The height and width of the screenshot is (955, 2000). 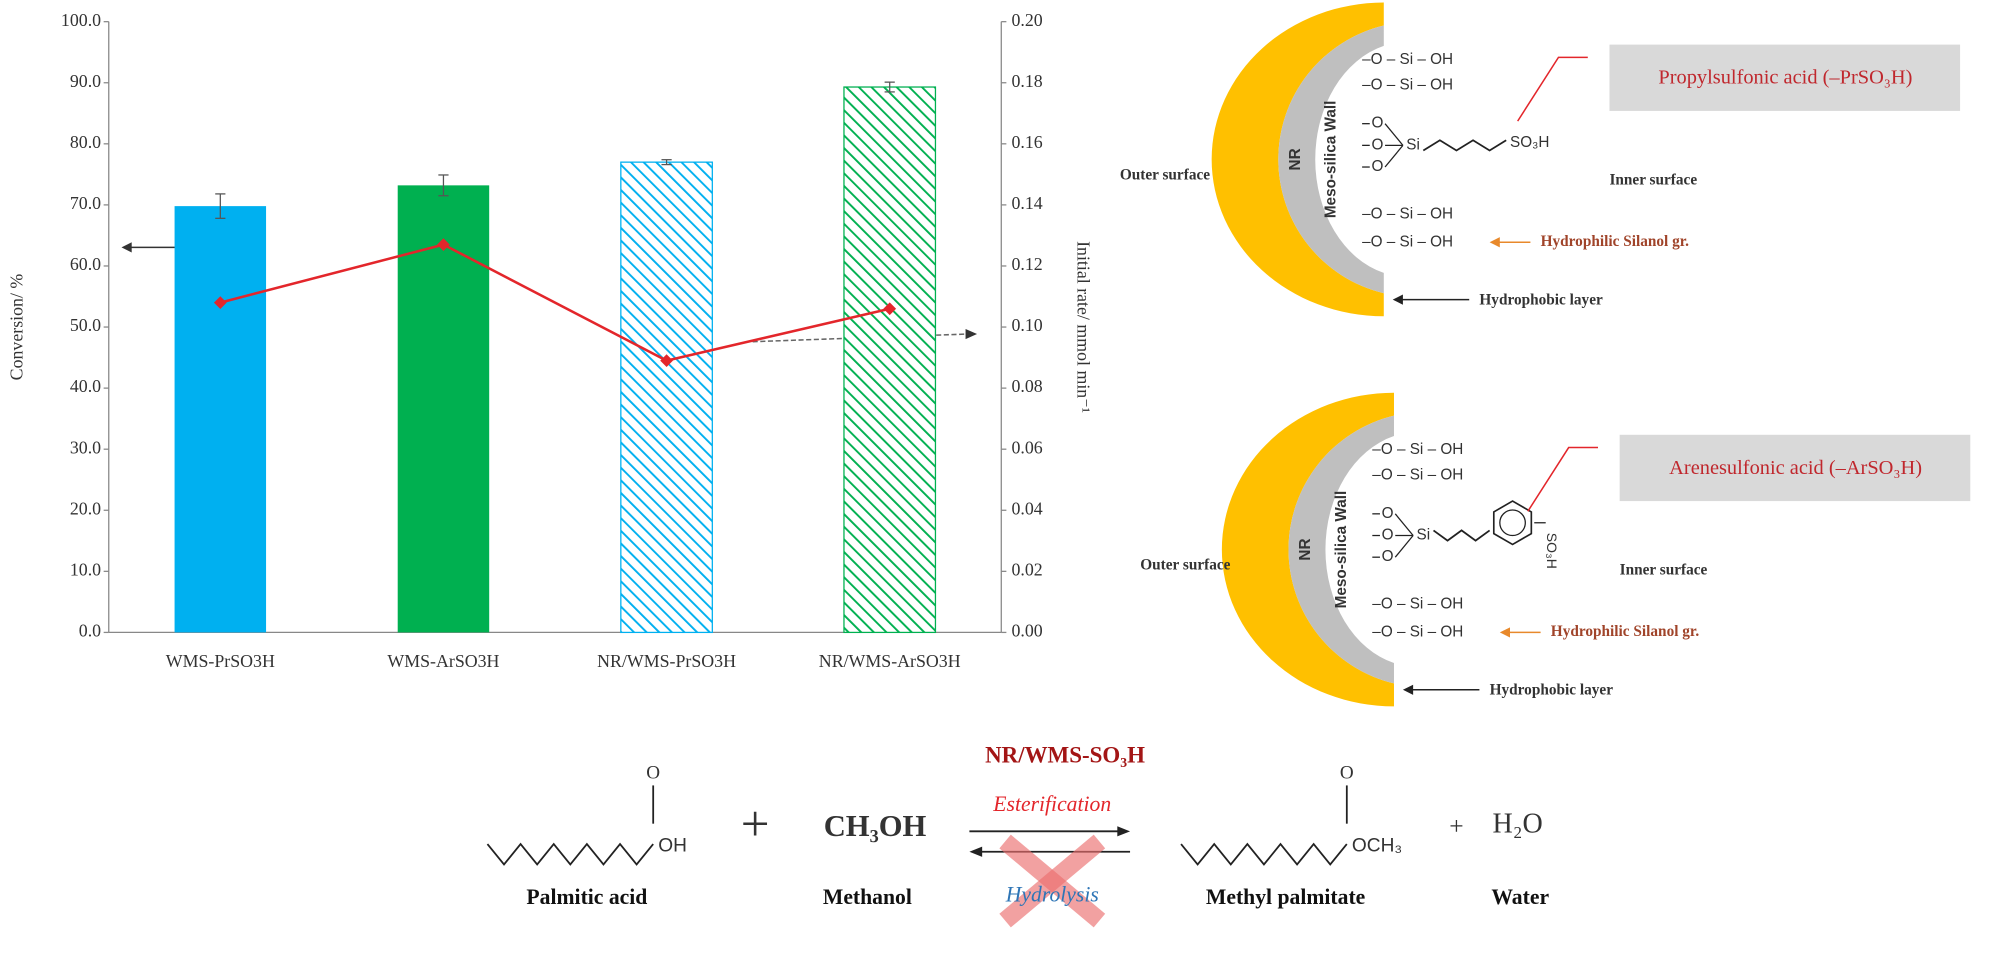 I want to click on compound-name: Palmitic acid, so click(x=586, y=897).